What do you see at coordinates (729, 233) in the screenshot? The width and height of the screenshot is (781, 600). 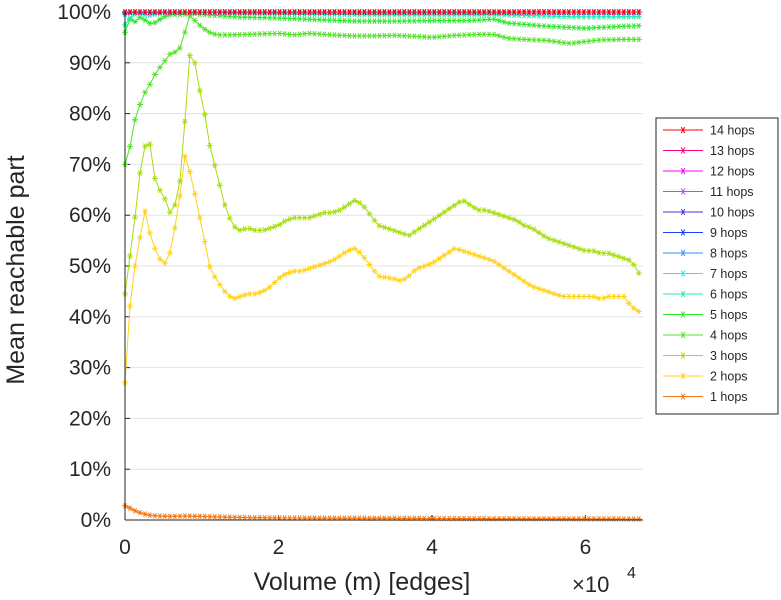 I see `legend-label: 9 hops` at bounding box center [729, 233].